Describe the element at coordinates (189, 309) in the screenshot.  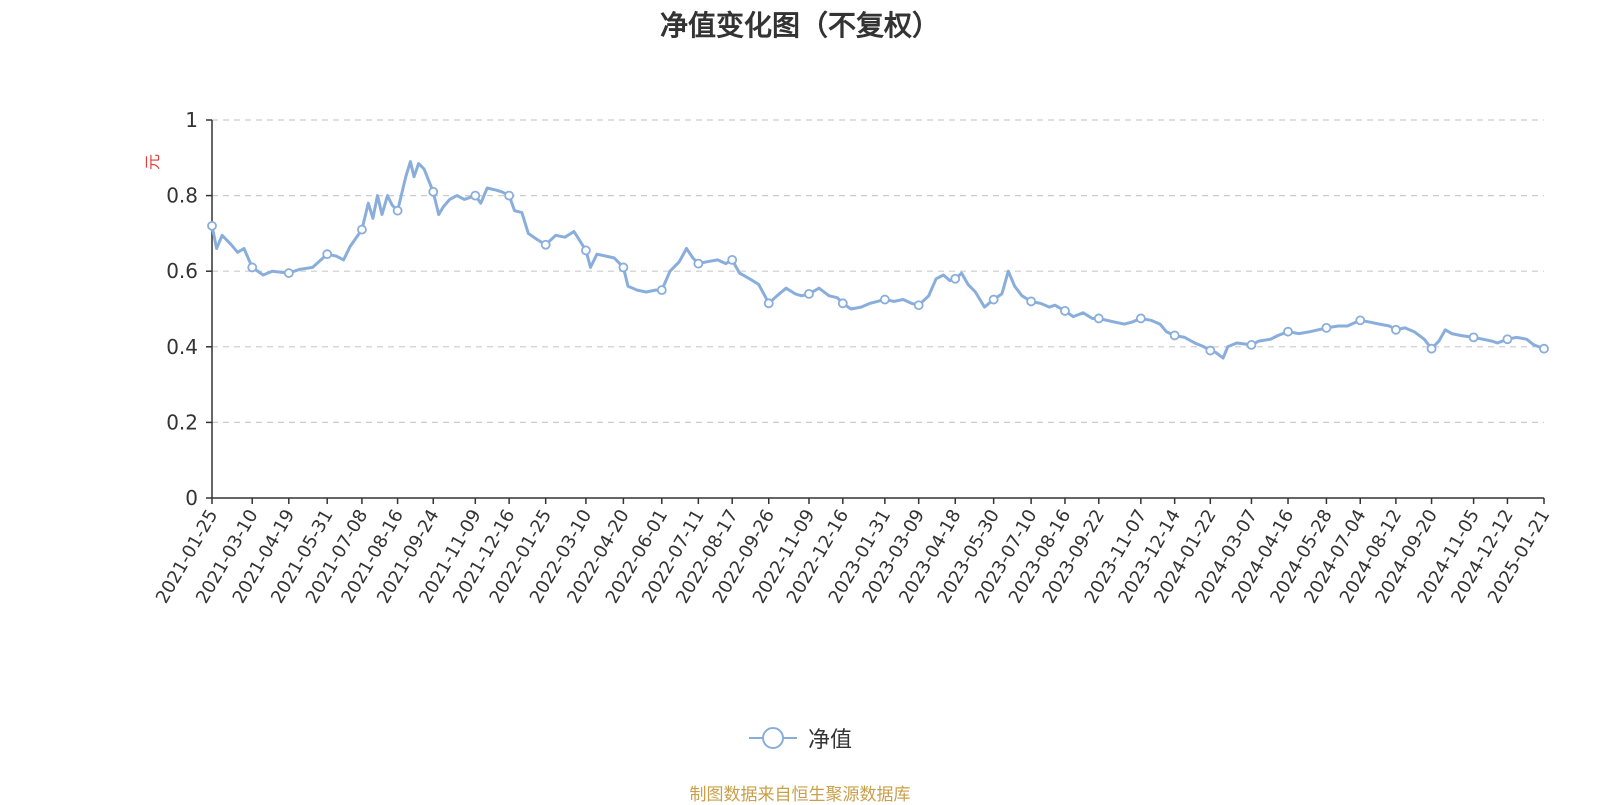
I see `y-tick-labels: 0 0.2 0.4 0.6 0.8 1` at that location.